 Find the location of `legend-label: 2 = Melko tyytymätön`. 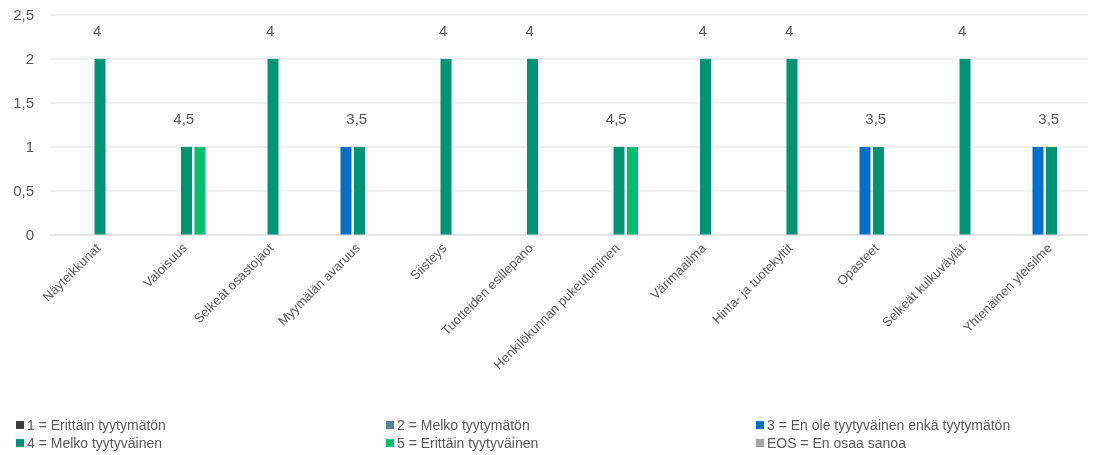

legend-label: 2 = Melko tyytymätön is located at coordinates (463, 424).